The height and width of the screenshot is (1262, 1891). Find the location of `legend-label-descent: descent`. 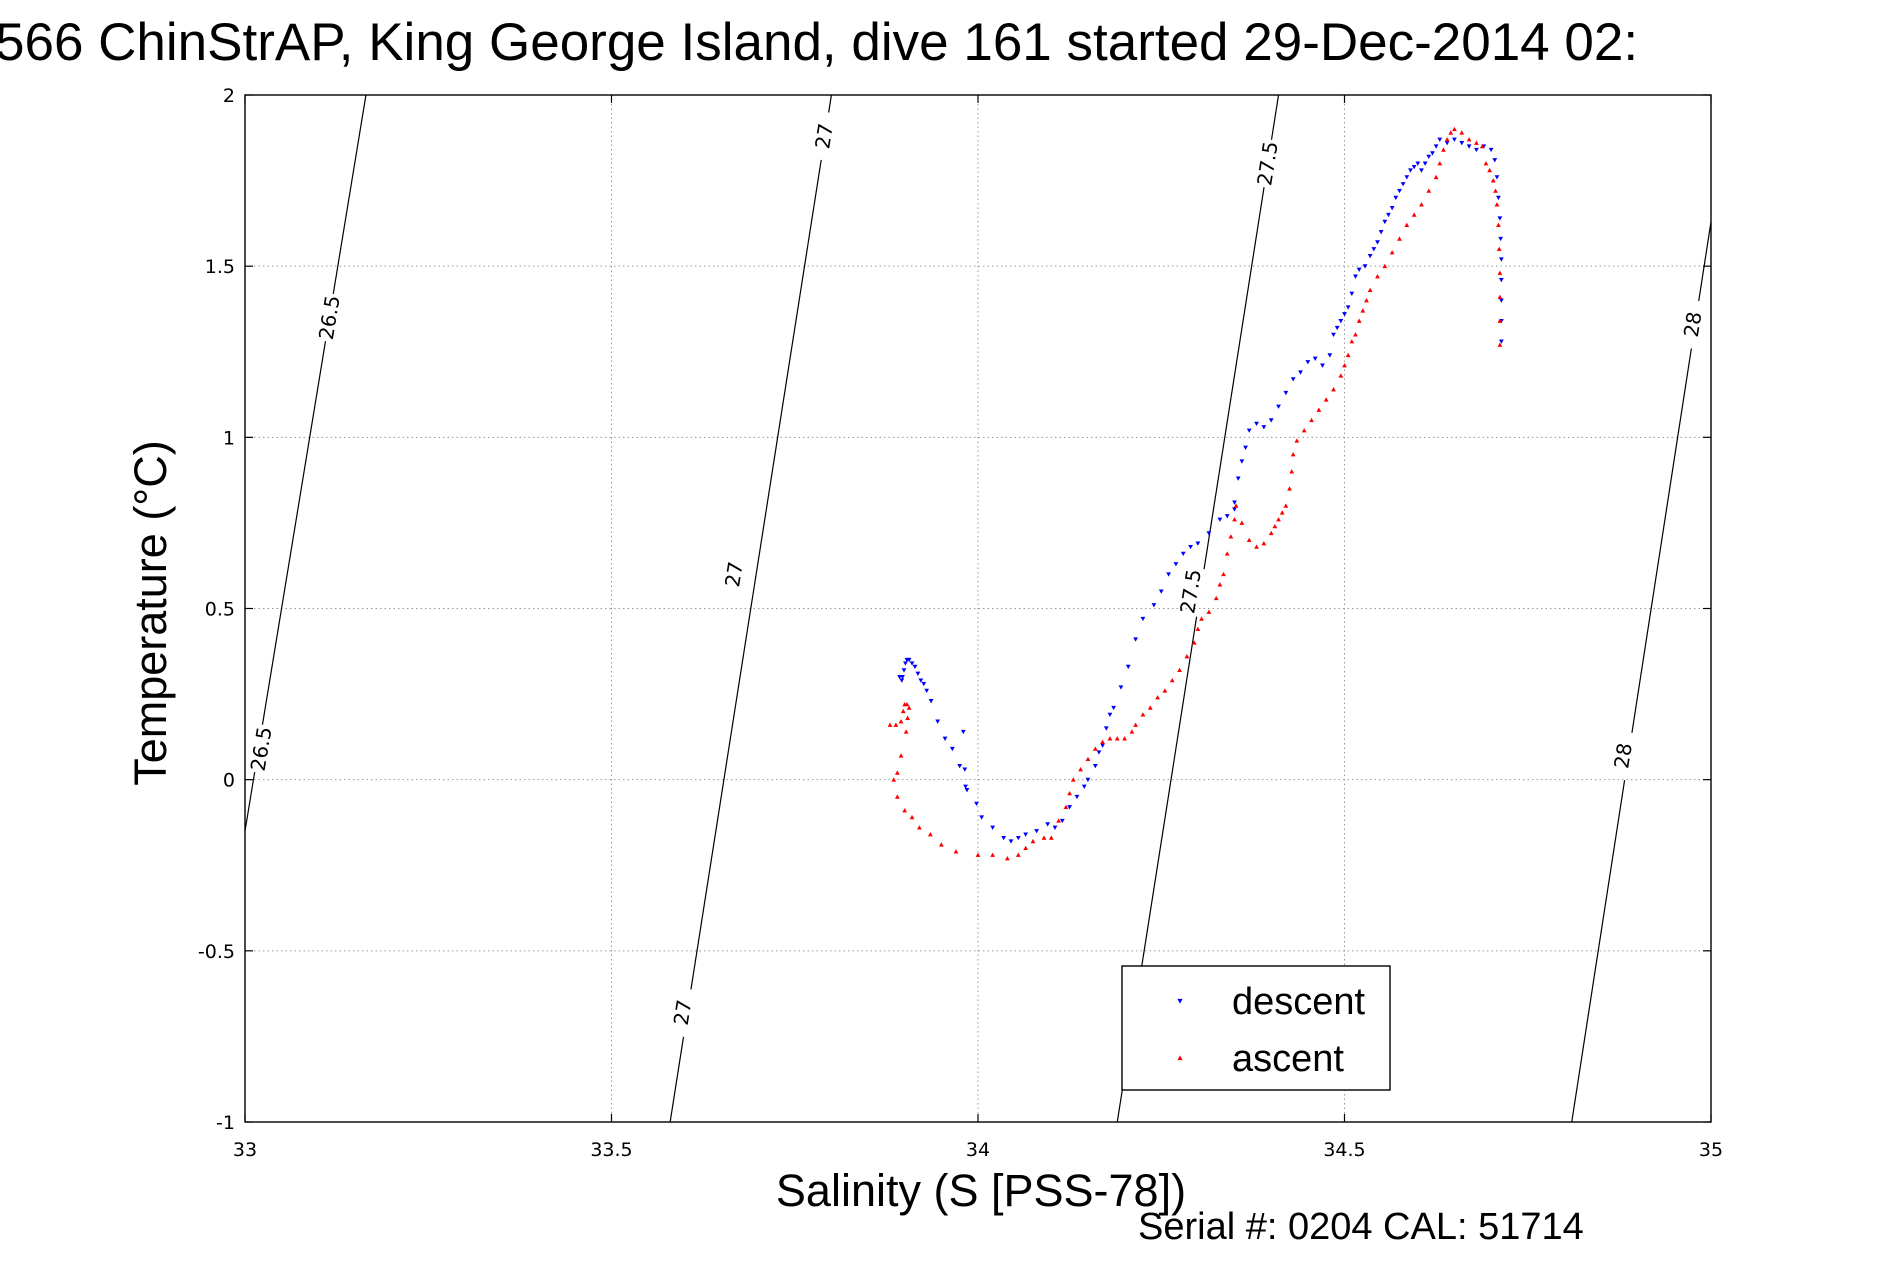

legend-label-descent: descent is located at coordinates (1299, 1002).